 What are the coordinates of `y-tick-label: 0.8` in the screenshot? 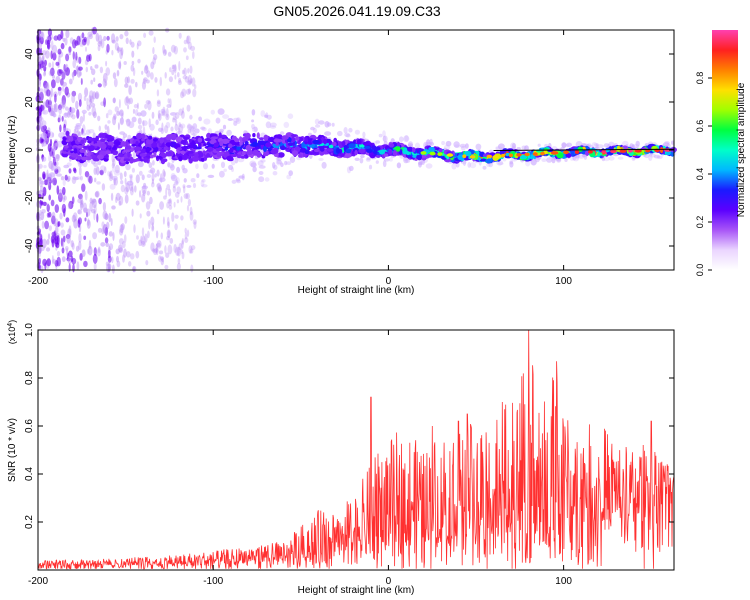 It's located at (29, 378).